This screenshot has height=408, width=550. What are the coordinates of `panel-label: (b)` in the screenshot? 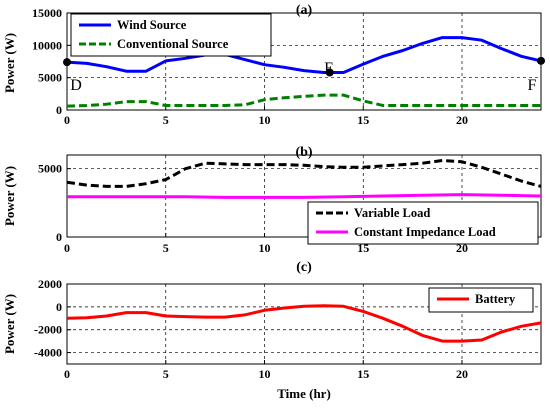 It's located at (303, 152).